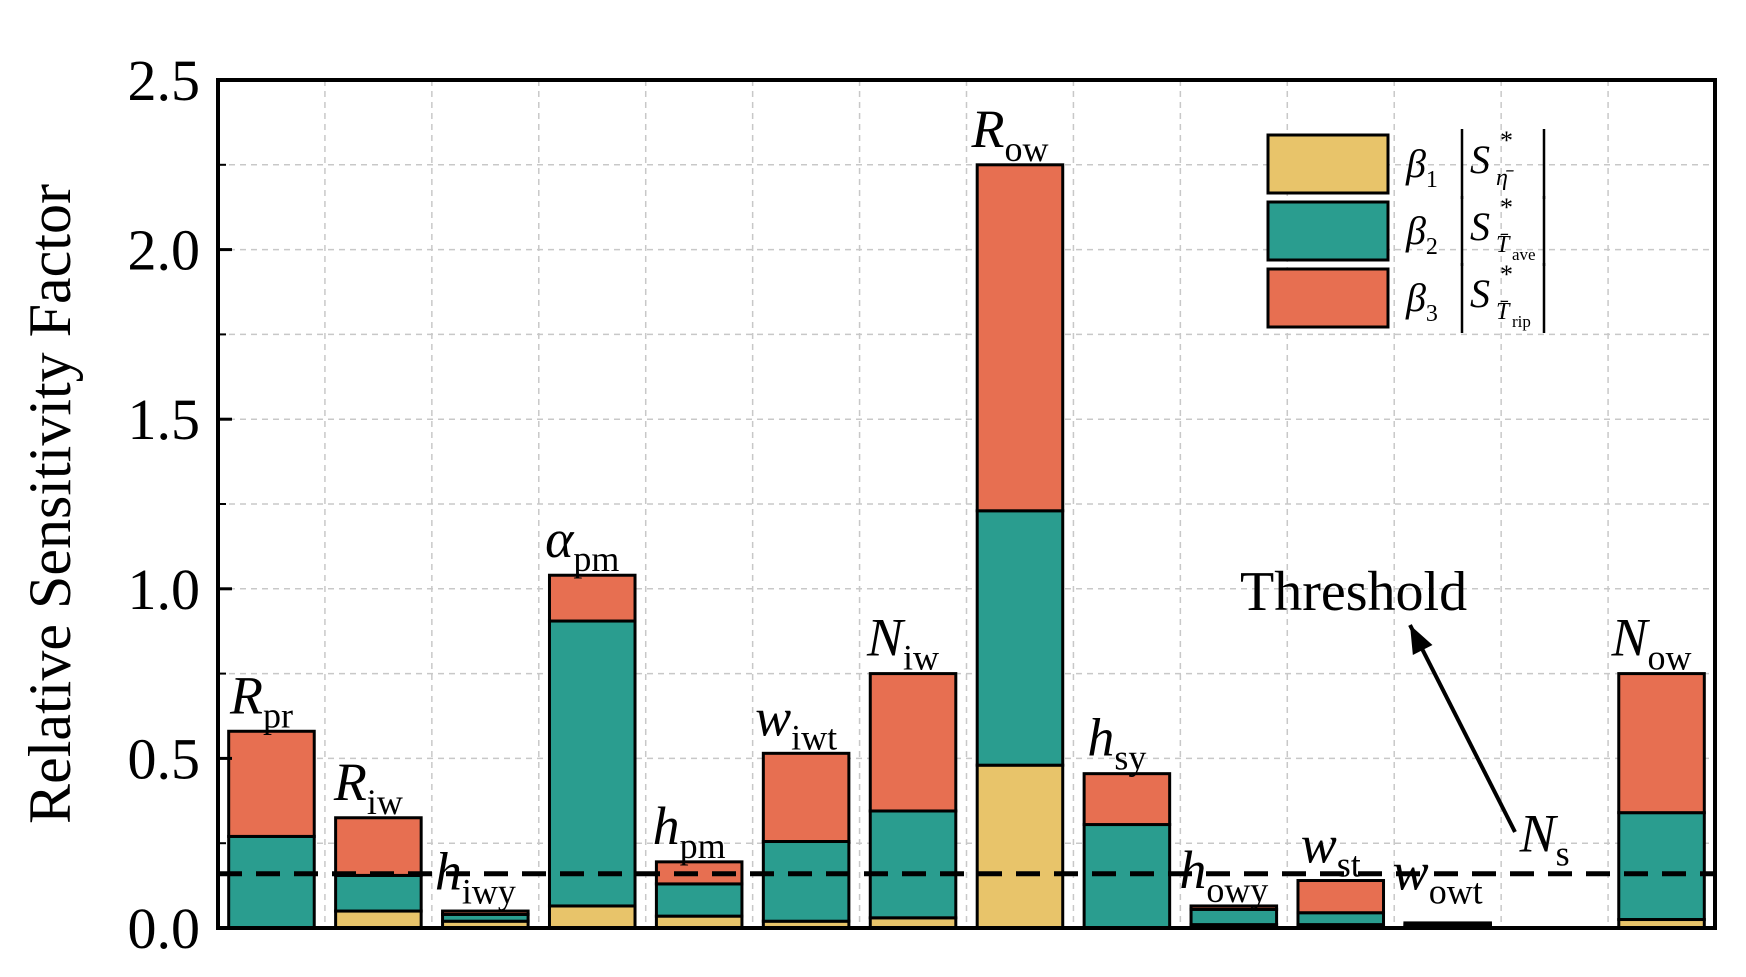 This screenshot has height=977, width=1746. I want to click on bar-label-main: α, so click(560, 539).